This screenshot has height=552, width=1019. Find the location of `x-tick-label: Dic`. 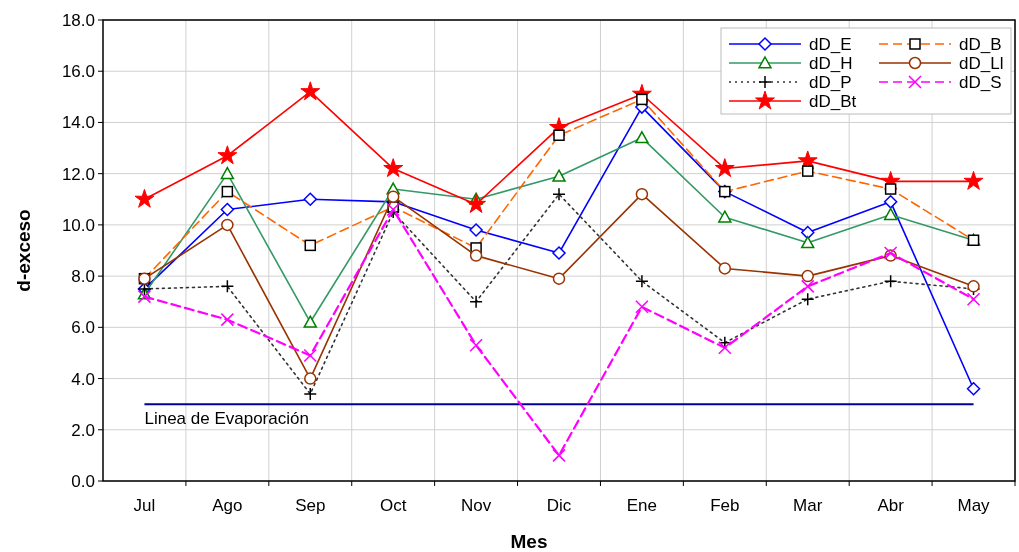

x-tick-label: Dic is located at coordinates (559, 505).